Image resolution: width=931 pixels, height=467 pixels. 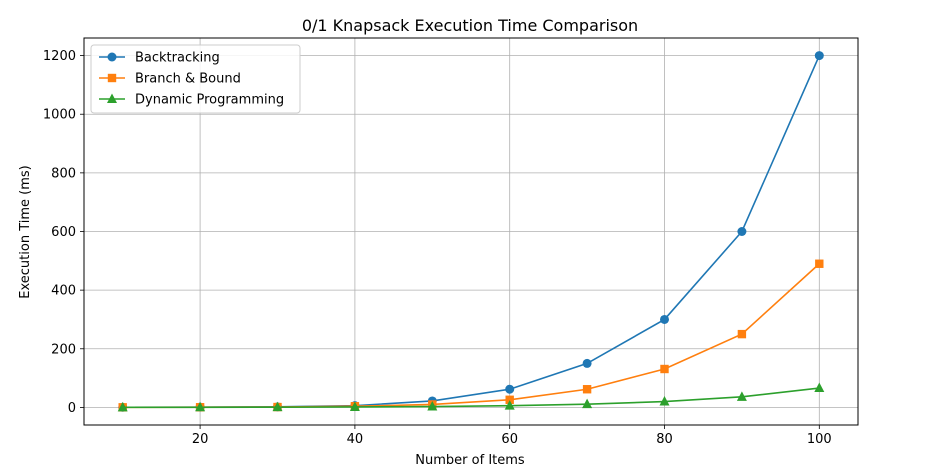 What do you see at coordinates (209, 100) in the screenshot?
I see `legend-label: Dynamic Programming` at bounding box center [209, 100].